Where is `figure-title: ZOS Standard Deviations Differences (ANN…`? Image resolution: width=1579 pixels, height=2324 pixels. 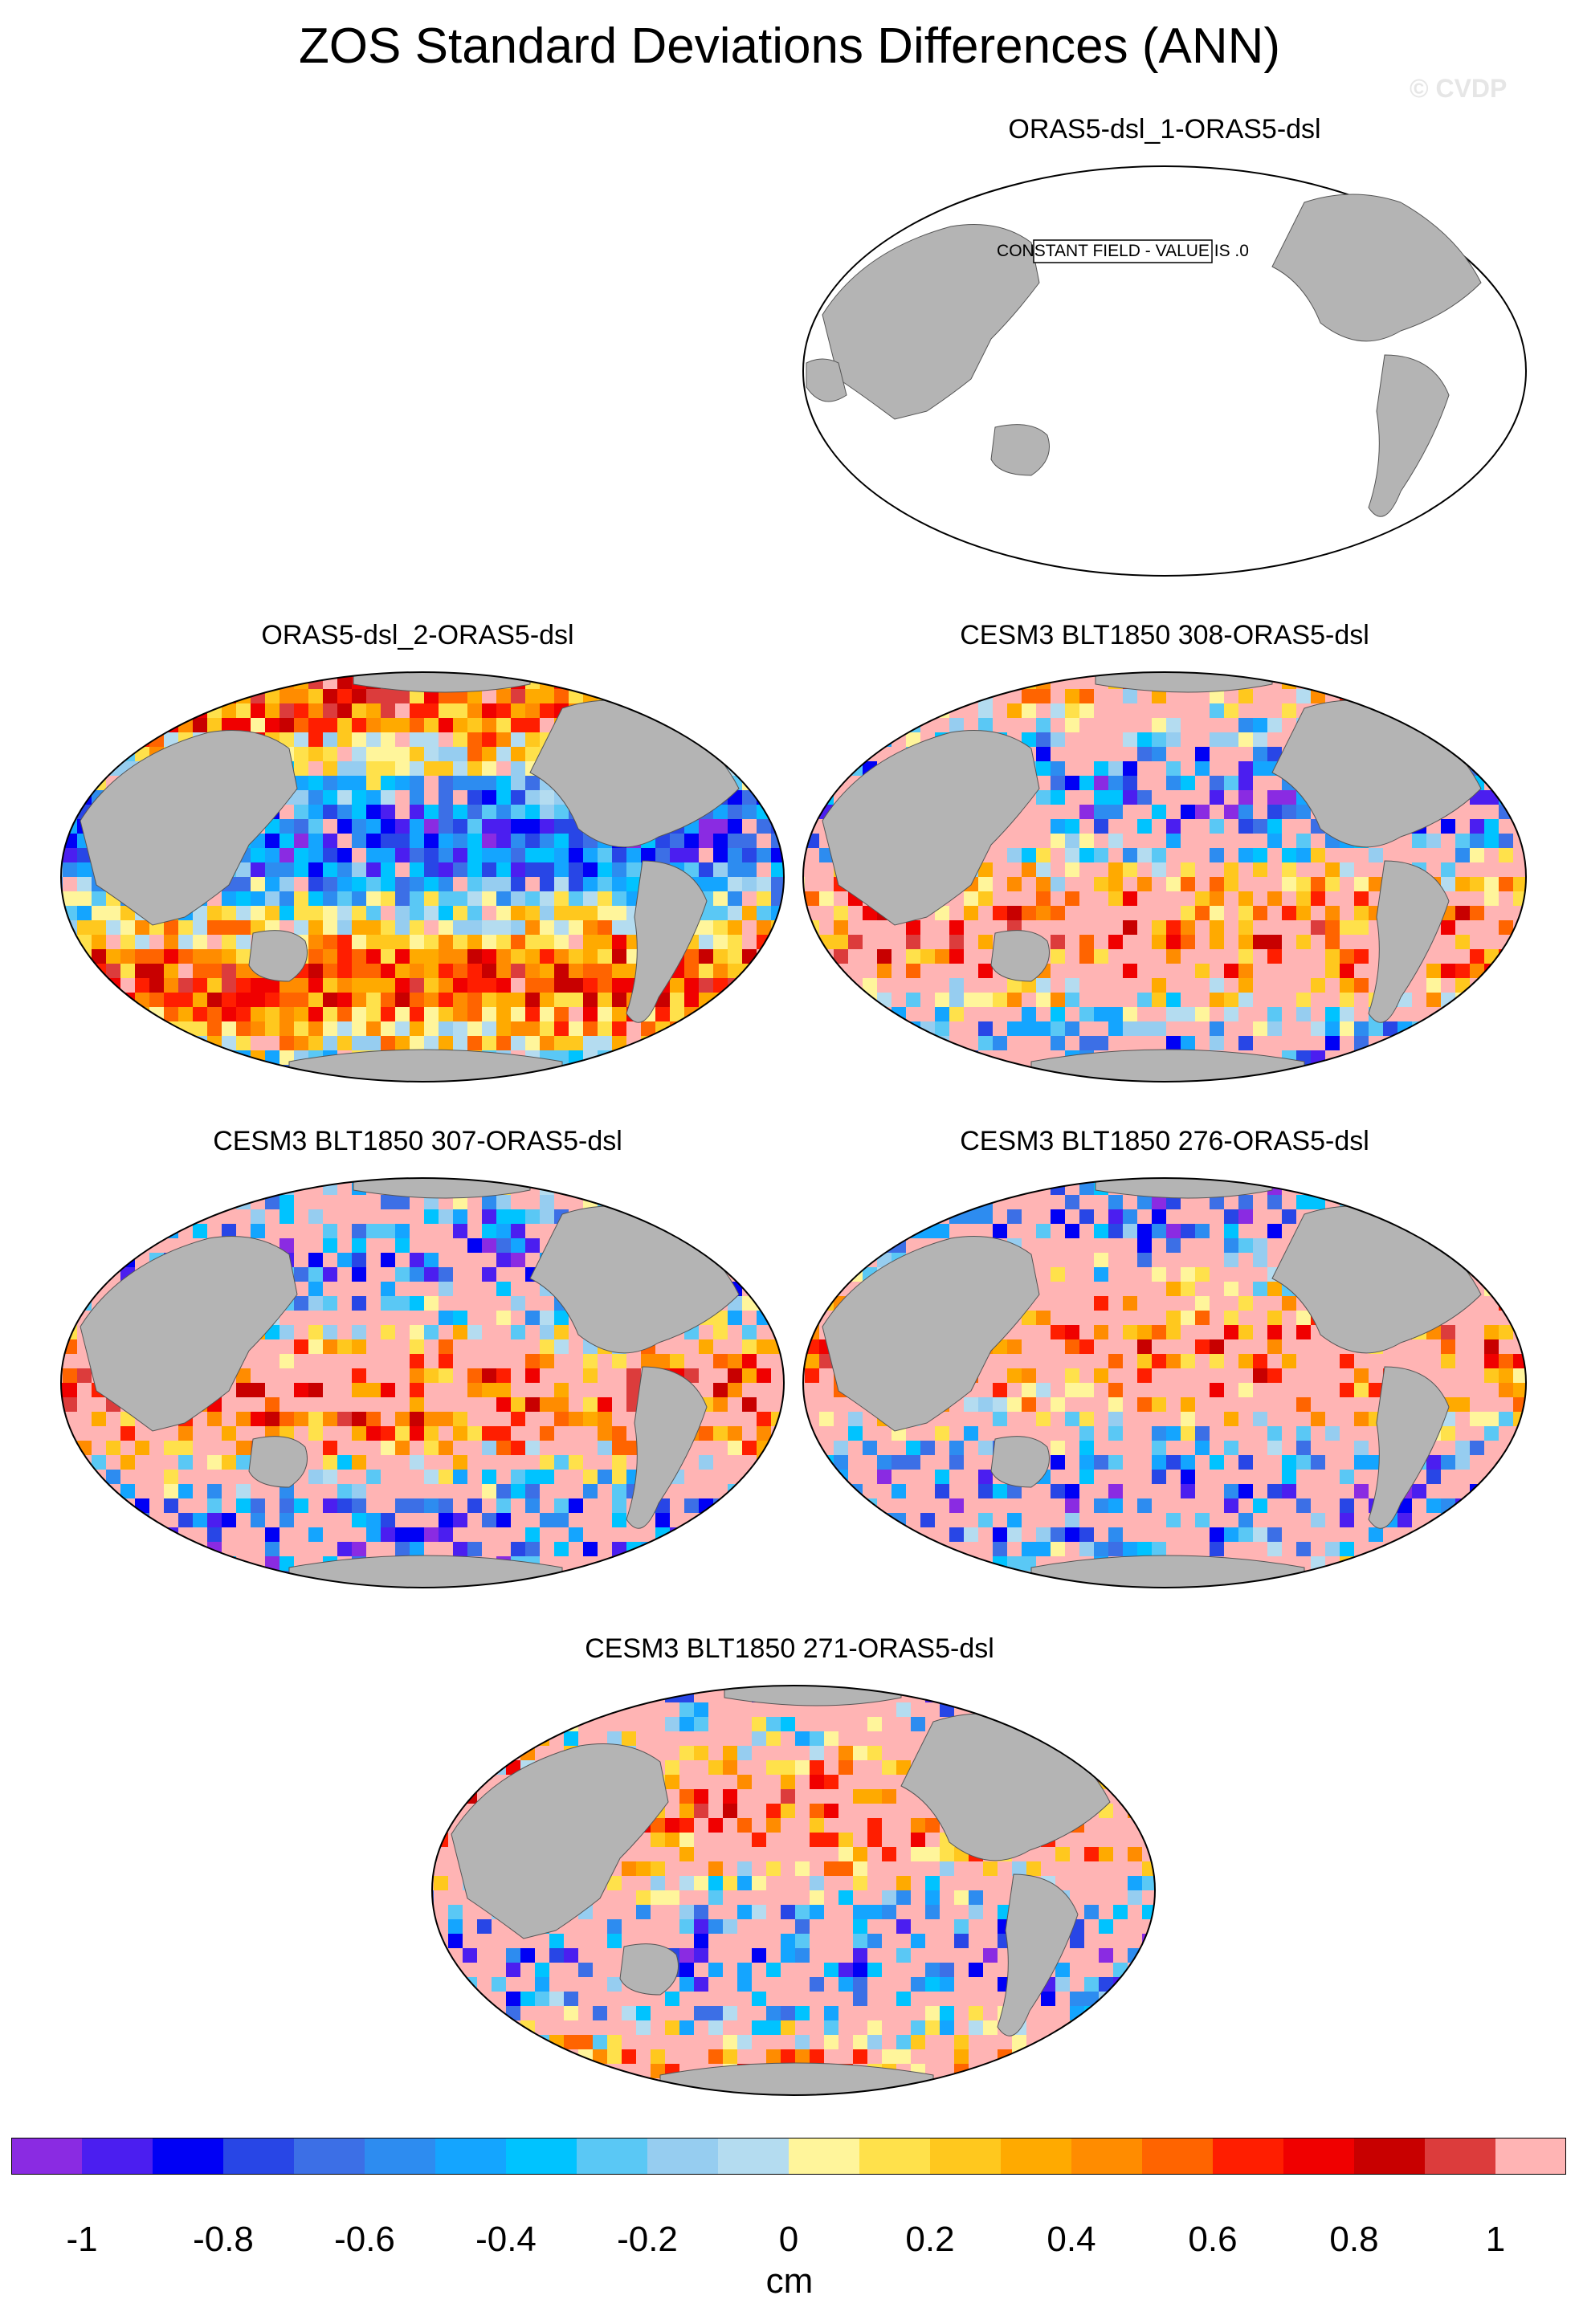 figure-title: ZOS Standard Deviations Differences (ANN… is located at coordinates (789, 46).